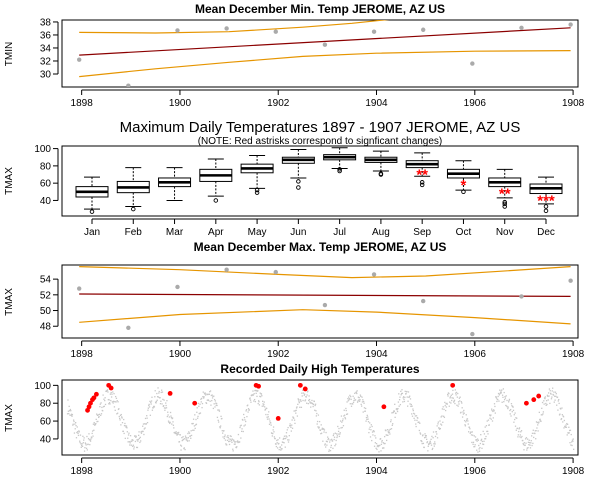 The image size is (600, 480). I want to click on panel-3-title: Mean December Max. Temp JEROME, AZ US, so click(320, 247).